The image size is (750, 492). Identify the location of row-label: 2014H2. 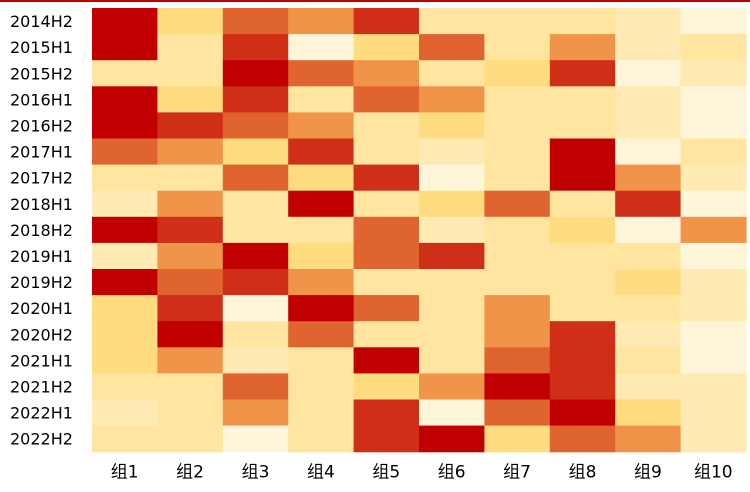
(41, 21).